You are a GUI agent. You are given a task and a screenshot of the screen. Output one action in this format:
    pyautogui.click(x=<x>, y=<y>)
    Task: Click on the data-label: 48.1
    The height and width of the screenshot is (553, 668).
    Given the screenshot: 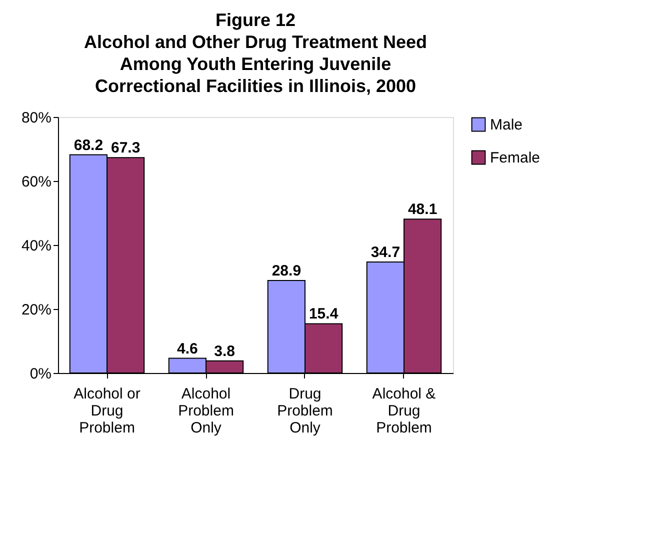 What is the action you would take?
    pyautogui.click(x=423, y=209)
    